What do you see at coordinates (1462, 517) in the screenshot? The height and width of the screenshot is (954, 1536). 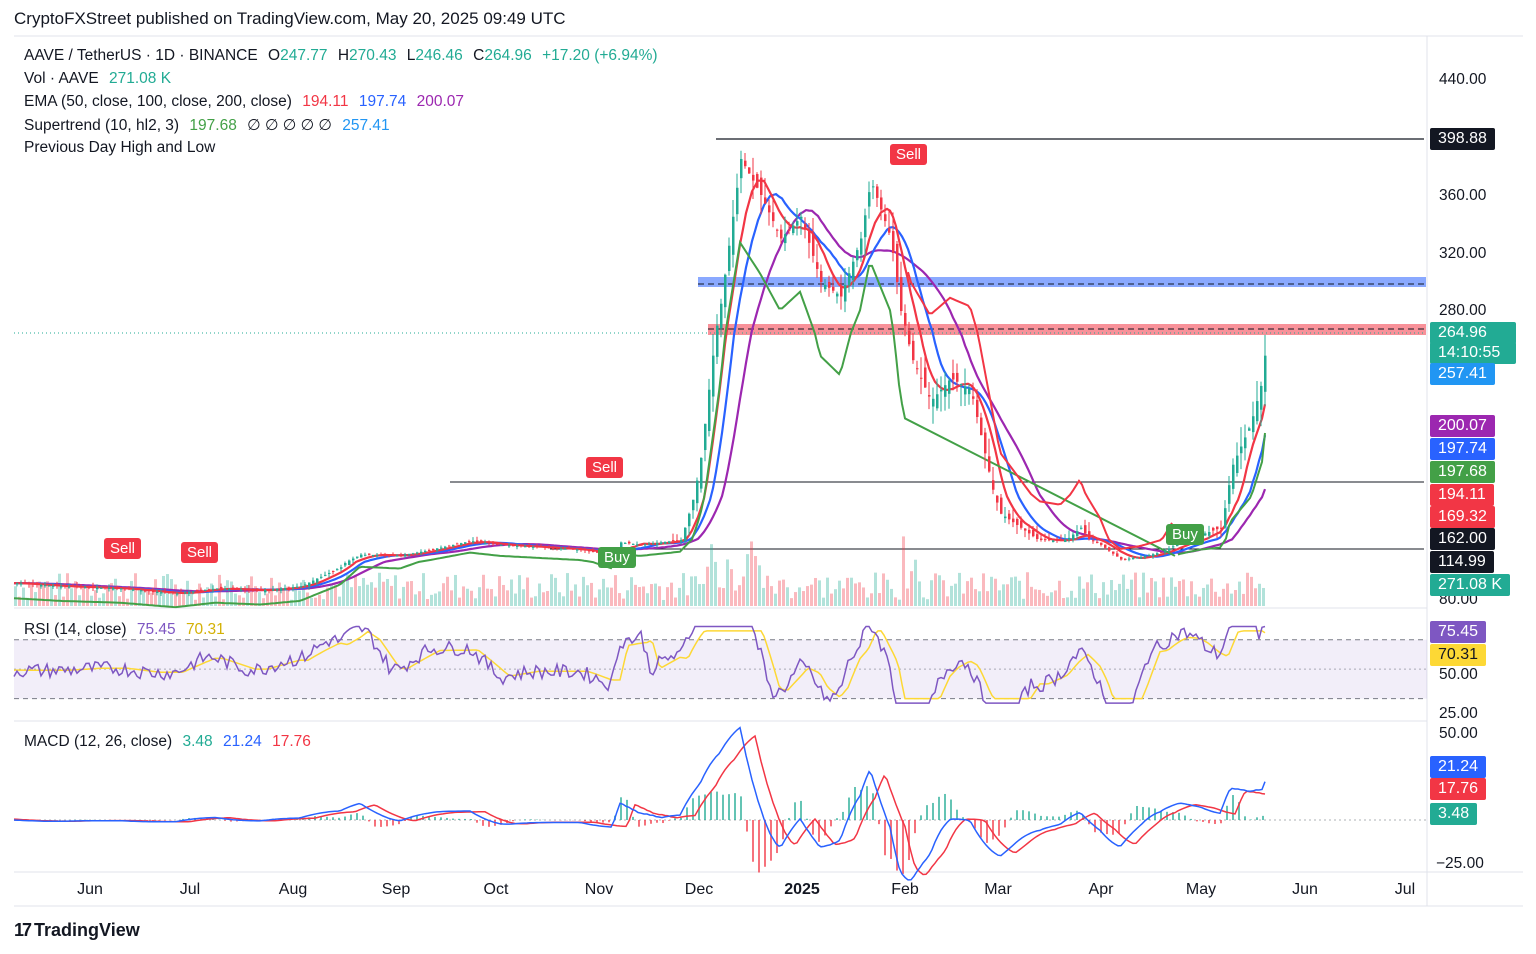 I see `price-tag-prev-low: 169.32` at bounding box center [1462, 517].